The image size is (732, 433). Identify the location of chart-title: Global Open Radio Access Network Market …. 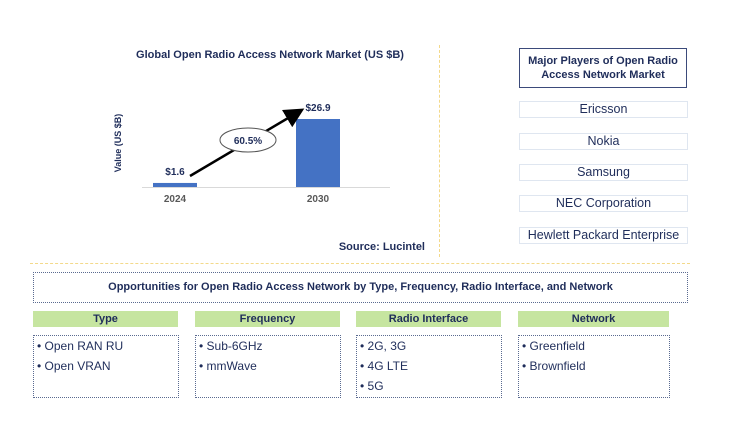
(270, 55).